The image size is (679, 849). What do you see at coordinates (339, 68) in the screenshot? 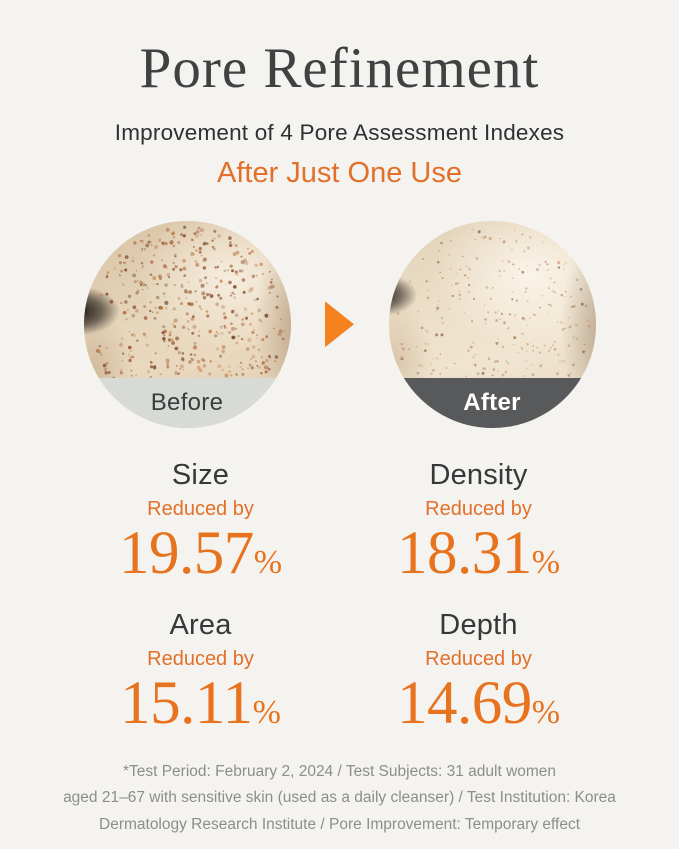
I see `page-title: Pore Refinement` at bounding box center [339, 68].